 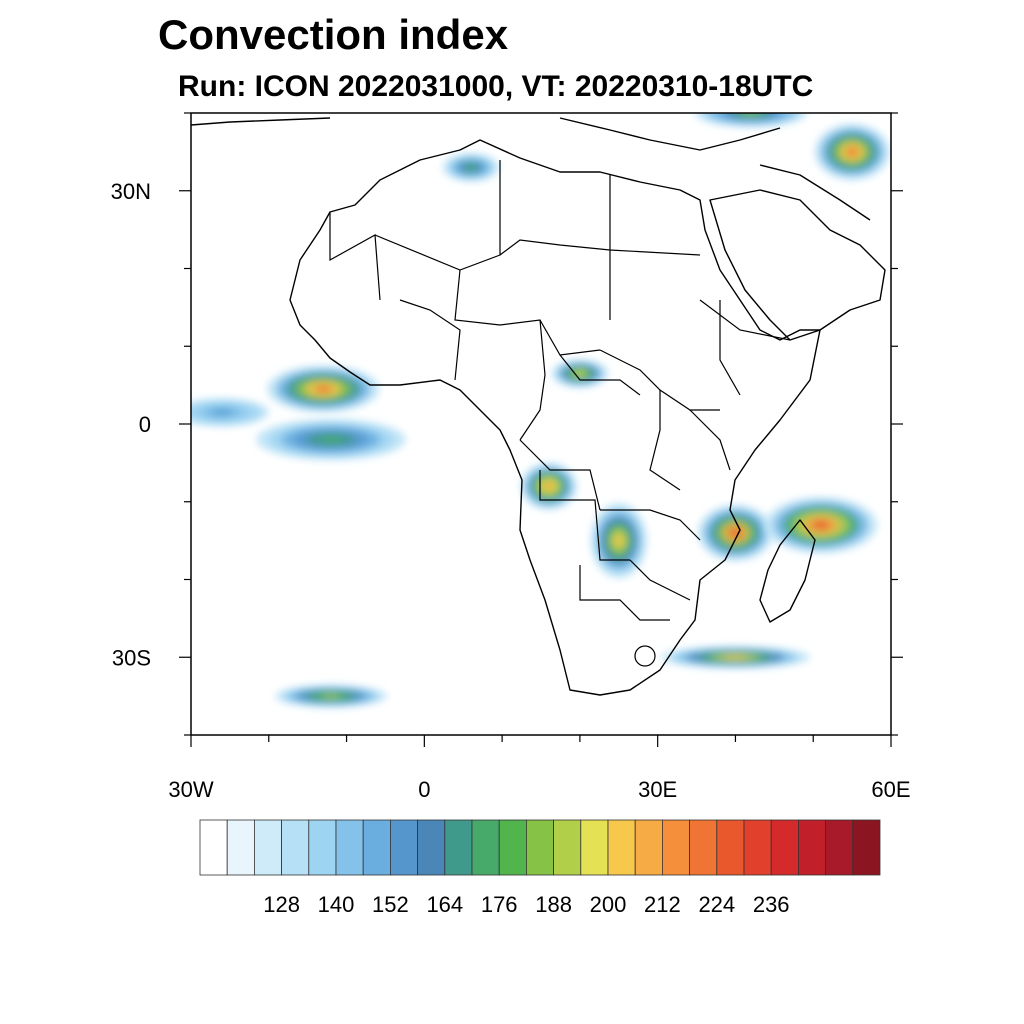 I want to click on colorbar-tick-label: 236, so click(x=771, y=904).